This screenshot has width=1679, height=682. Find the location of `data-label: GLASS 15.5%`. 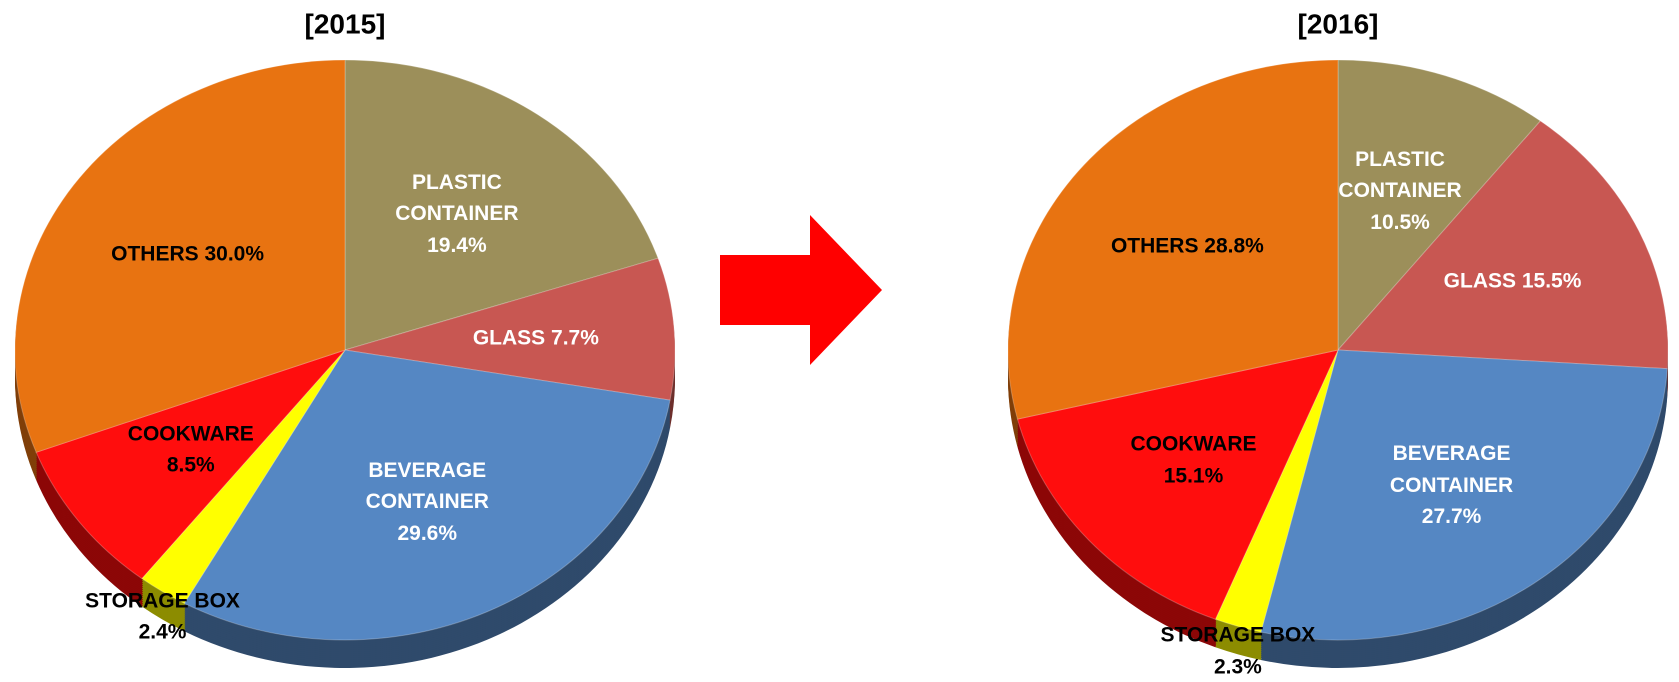

data-label: GLASS 15.5% is located at coordinates (1513, 281).